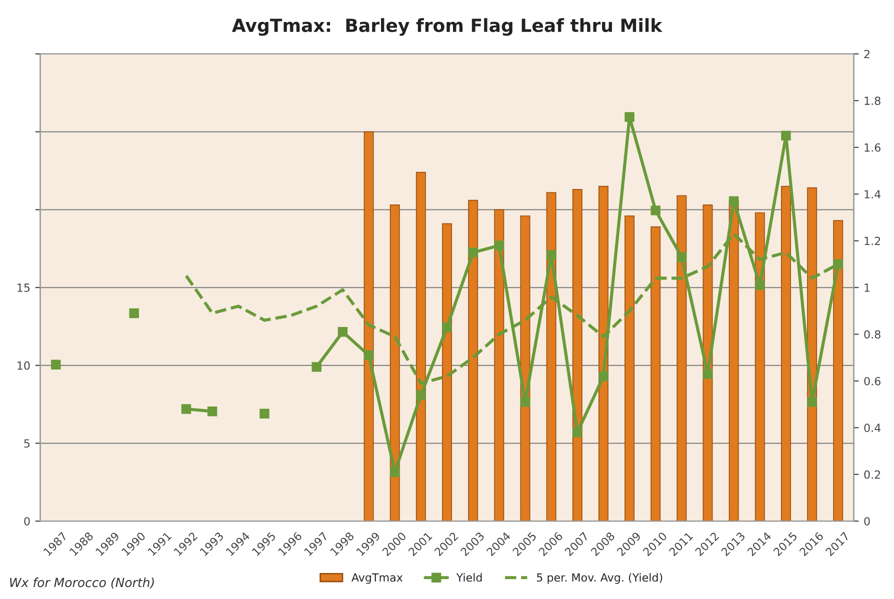 This screenshot has height=599, width=894. Describe the element at coordinates (872, 147) in the screenshot. I see `y2-tick-label: 1.6` at that location.